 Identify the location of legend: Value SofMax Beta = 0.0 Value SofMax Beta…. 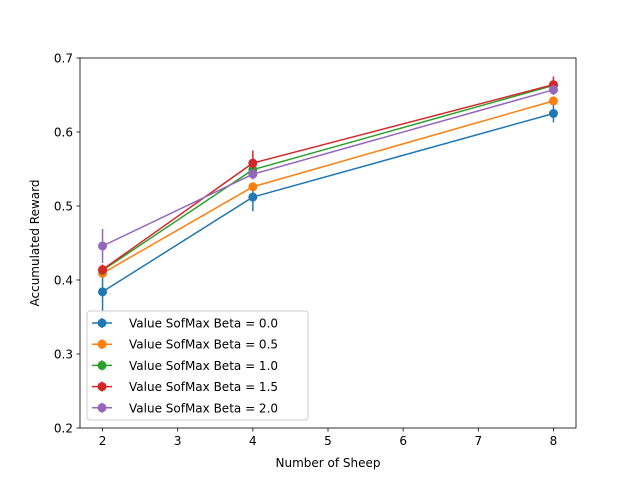
(197, 365).